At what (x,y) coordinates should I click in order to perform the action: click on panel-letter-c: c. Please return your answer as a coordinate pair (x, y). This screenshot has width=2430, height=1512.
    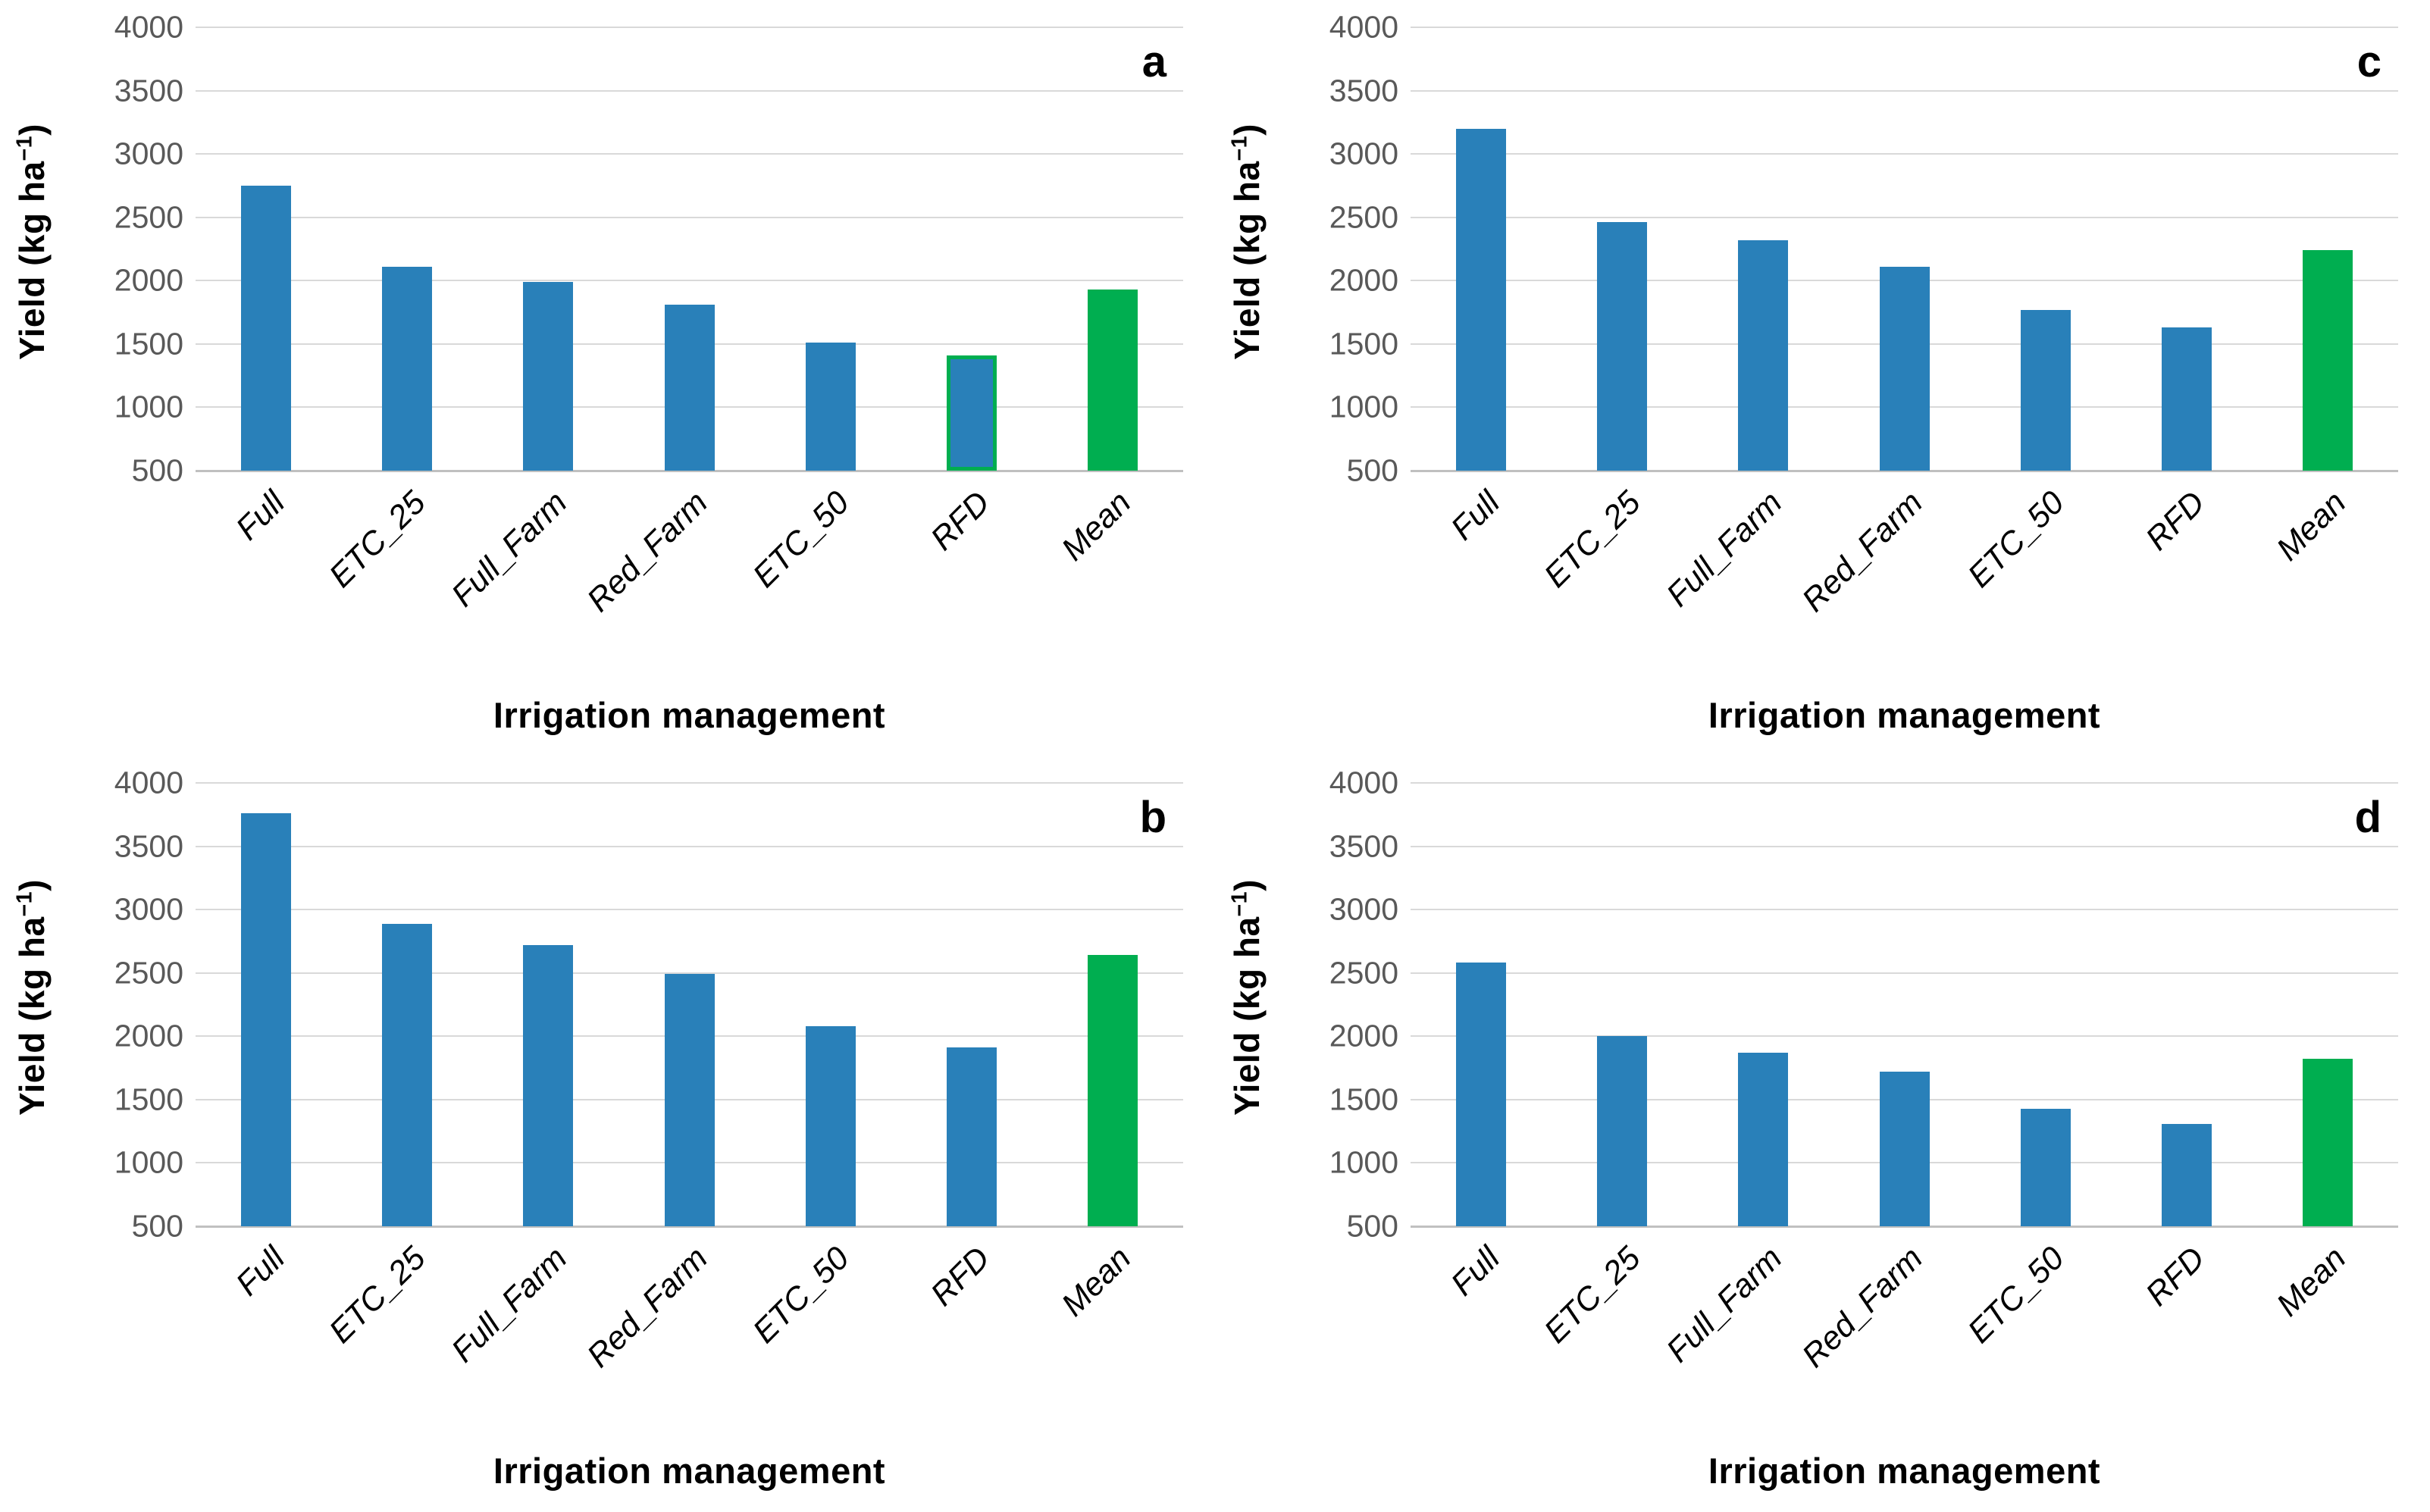
    Looking at the image, I should click on (2368, 61).